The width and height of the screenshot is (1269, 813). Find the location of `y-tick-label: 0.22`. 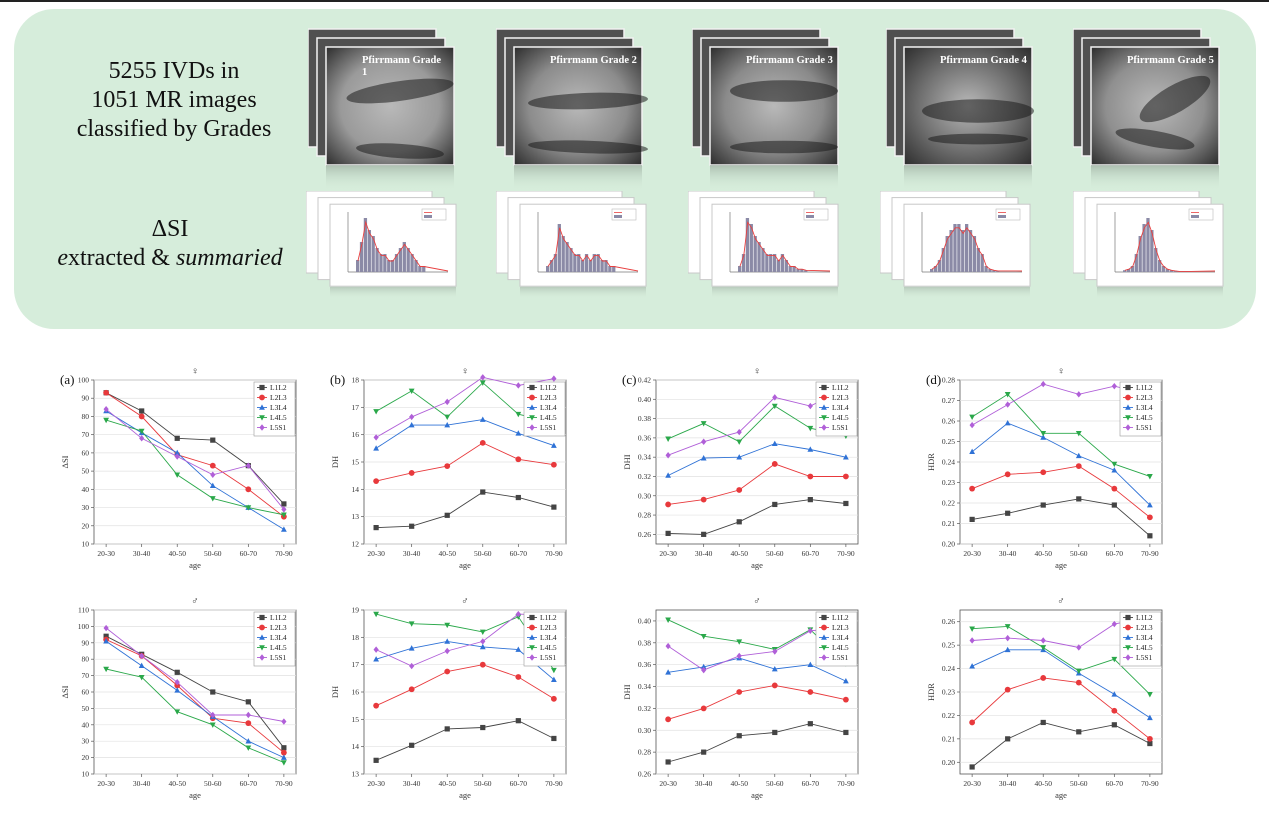

y-tick-label: 0.22 is located at coordinates (948, 503).